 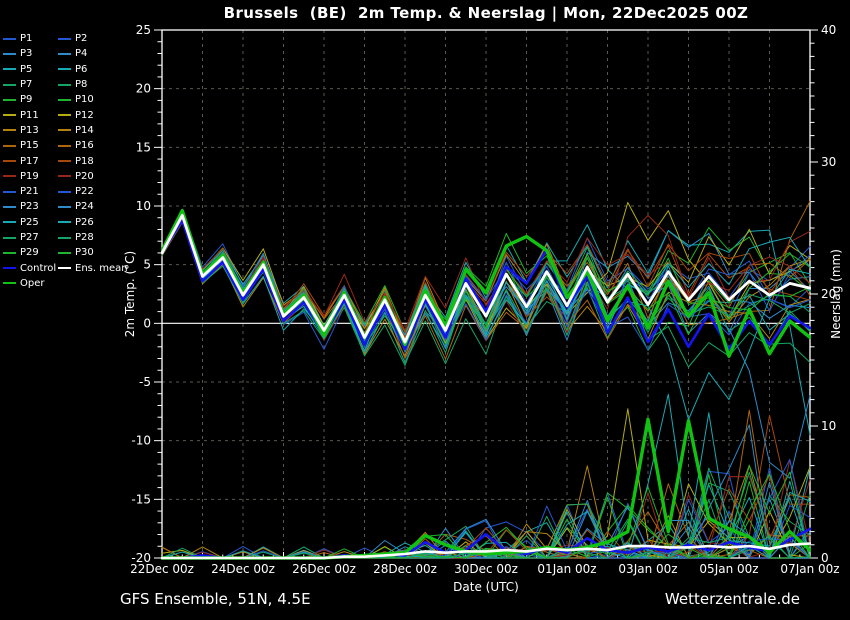 What do you see at coordinates (145, 382) in the screenshot?
I see `y-left-tick-label: -5` at bounding box center [145, 382].